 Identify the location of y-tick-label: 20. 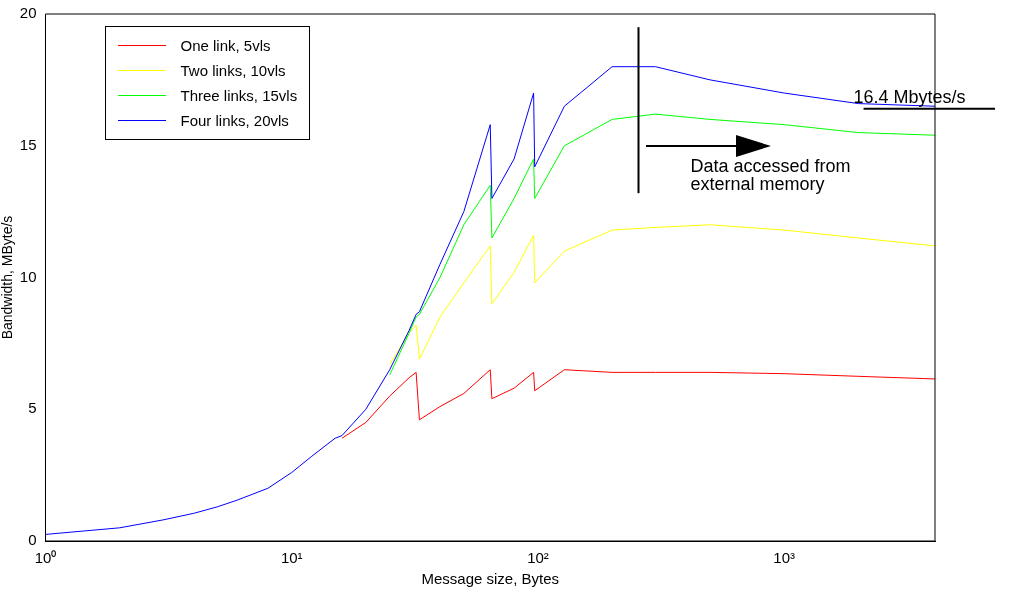
(28, 13).